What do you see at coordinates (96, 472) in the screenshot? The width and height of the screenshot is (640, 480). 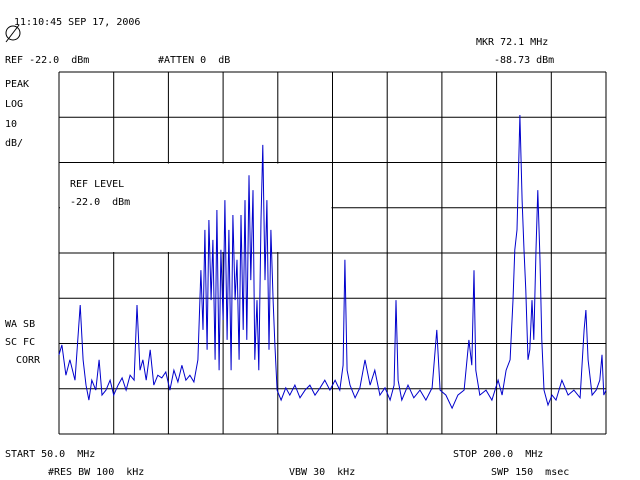 I see `rbw: #RES BW 100 kHz` at bounding box center [96, 472].